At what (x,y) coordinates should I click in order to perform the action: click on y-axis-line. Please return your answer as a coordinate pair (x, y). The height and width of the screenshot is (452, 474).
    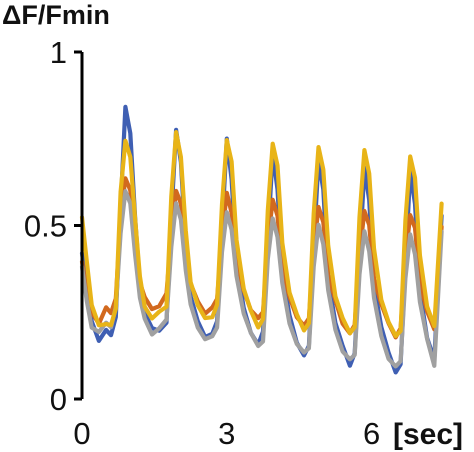
    Looking at the image, I should click on (79, 225).